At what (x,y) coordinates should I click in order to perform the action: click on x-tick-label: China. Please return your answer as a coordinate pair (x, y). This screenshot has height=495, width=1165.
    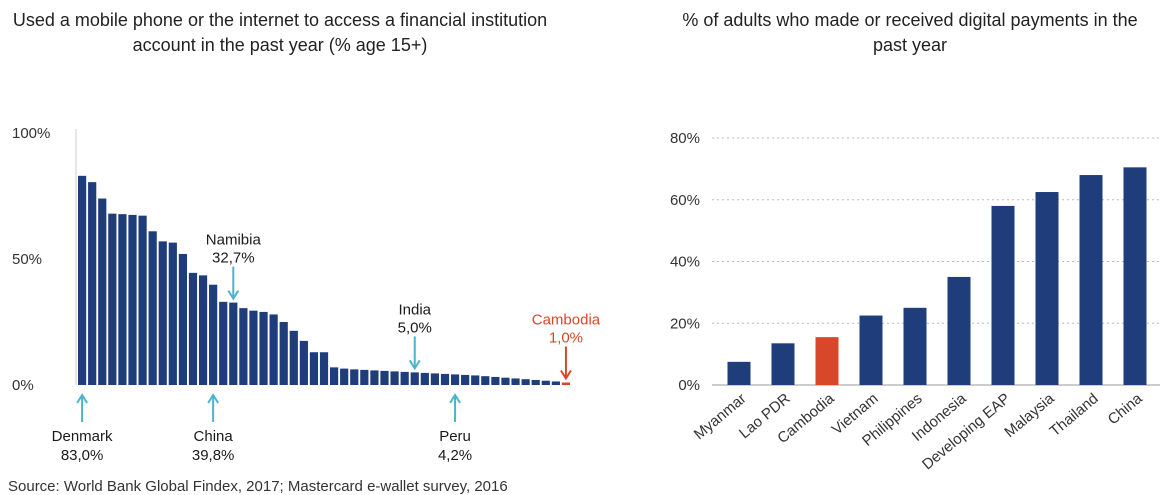
    Looking at the image, I should click on (1125, 409).